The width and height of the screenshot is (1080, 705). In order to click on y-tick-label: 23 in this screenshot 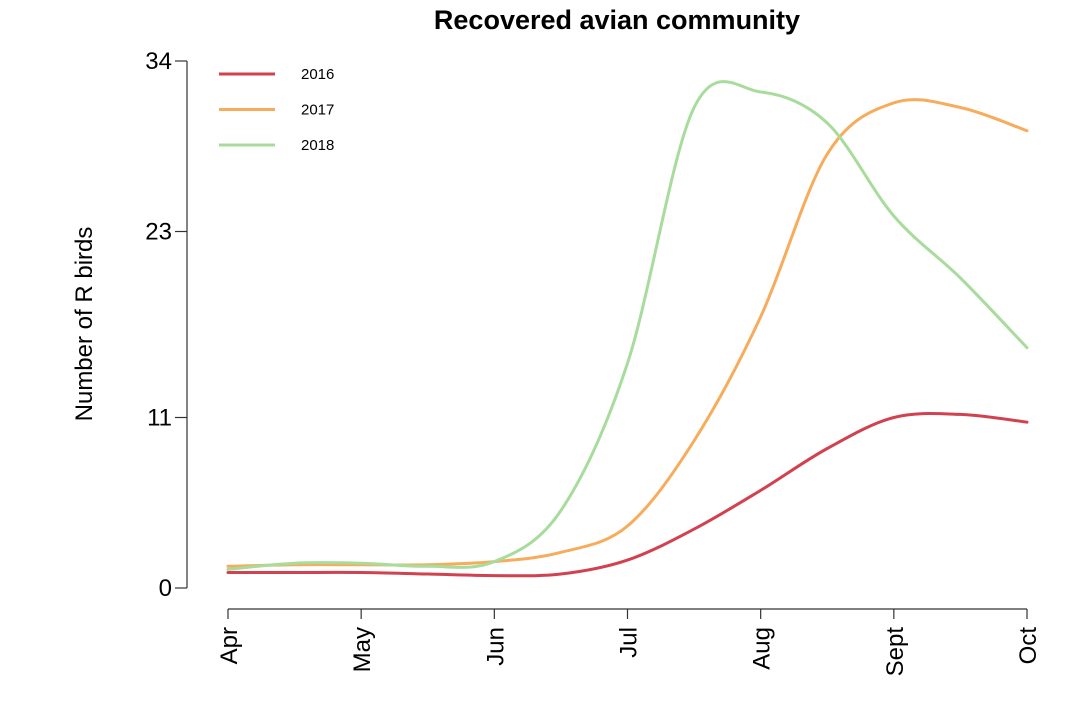, I will do `click(158, 232)`.